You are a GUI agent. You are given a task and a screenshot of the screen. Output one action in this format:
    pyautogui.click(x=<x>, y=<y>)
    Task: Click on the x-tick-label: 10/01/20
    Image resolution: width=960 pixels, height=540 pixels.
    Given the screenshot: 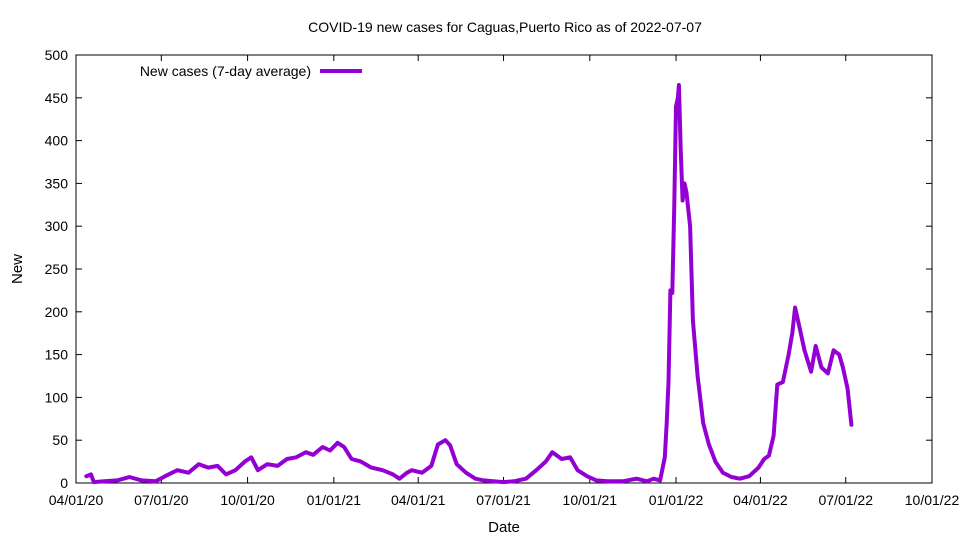 What is the action you would take?
    pyautogui.click(x=247, y=500)
    